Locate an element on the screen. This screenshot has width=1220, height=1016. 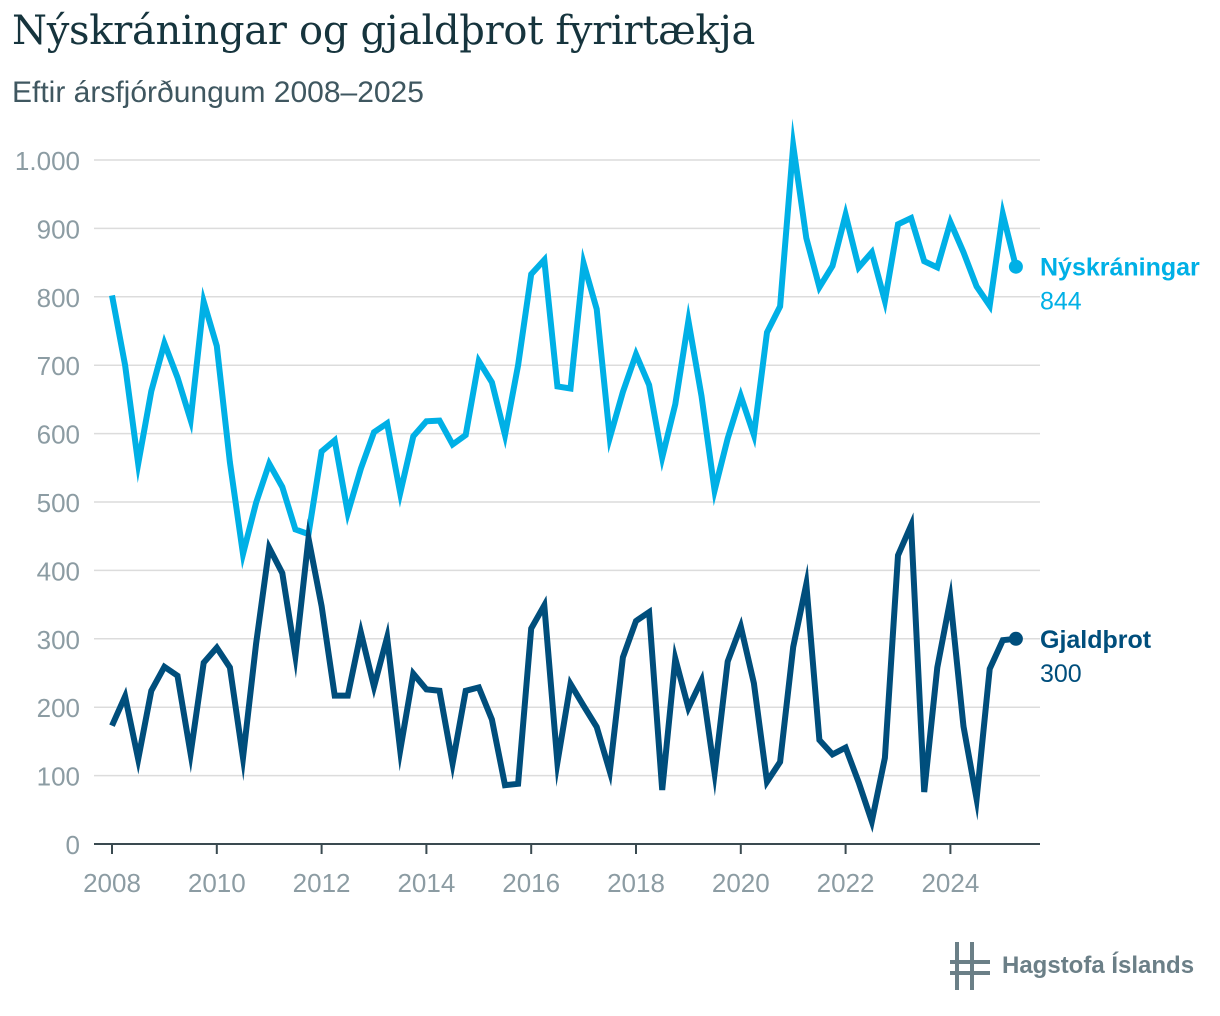
y-tick-label: 700 is located at coordinates (58, 366).